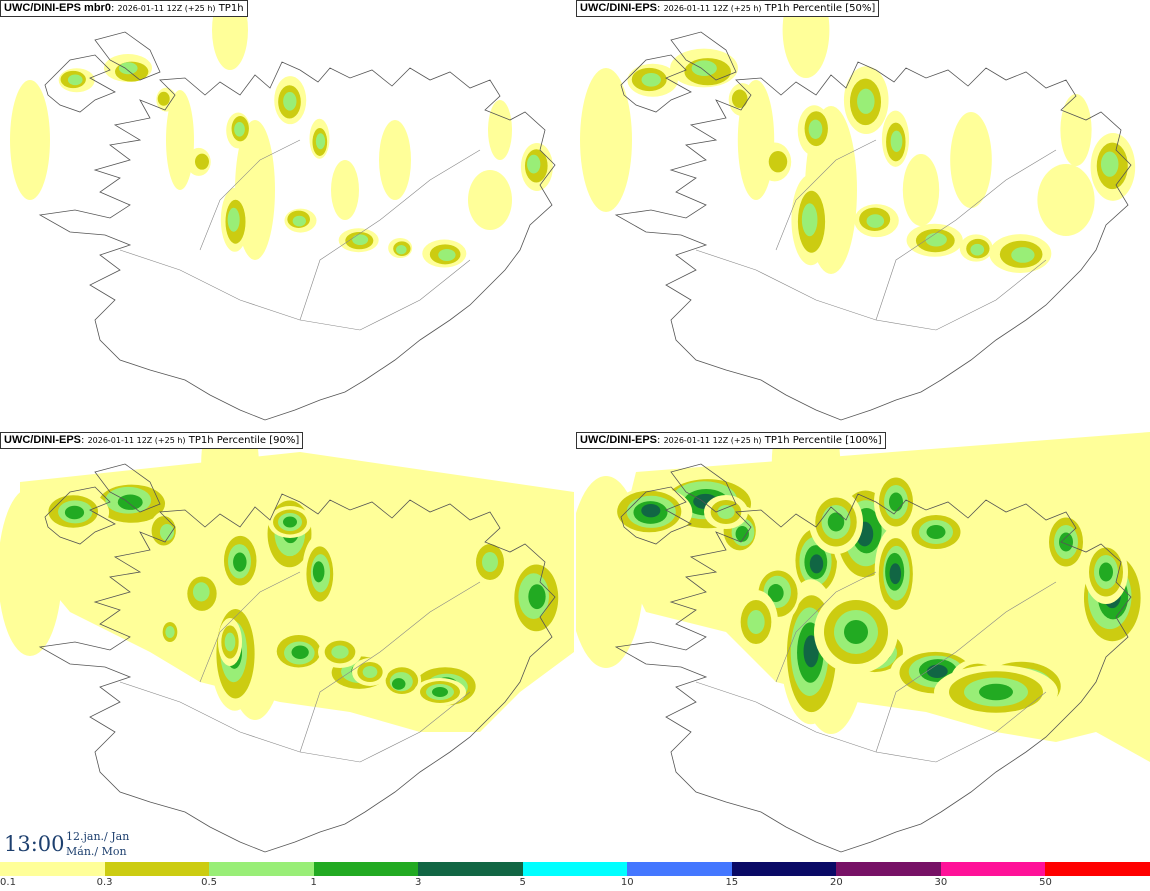 The width and height of the screenshot is (1150, 891). I want to click on valid-date: 12.jan./ Jan, so click(98, 836).